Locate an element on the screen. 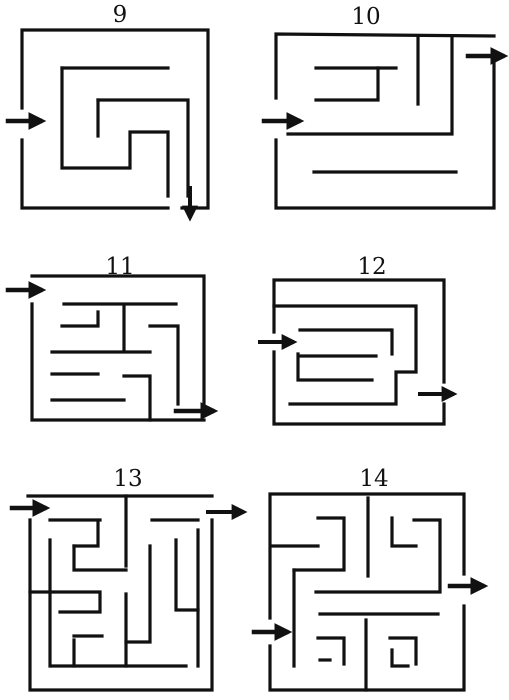 This screenshot has width=509, height=700. maze-11-title: 11 is located at coordinates (120, 267).